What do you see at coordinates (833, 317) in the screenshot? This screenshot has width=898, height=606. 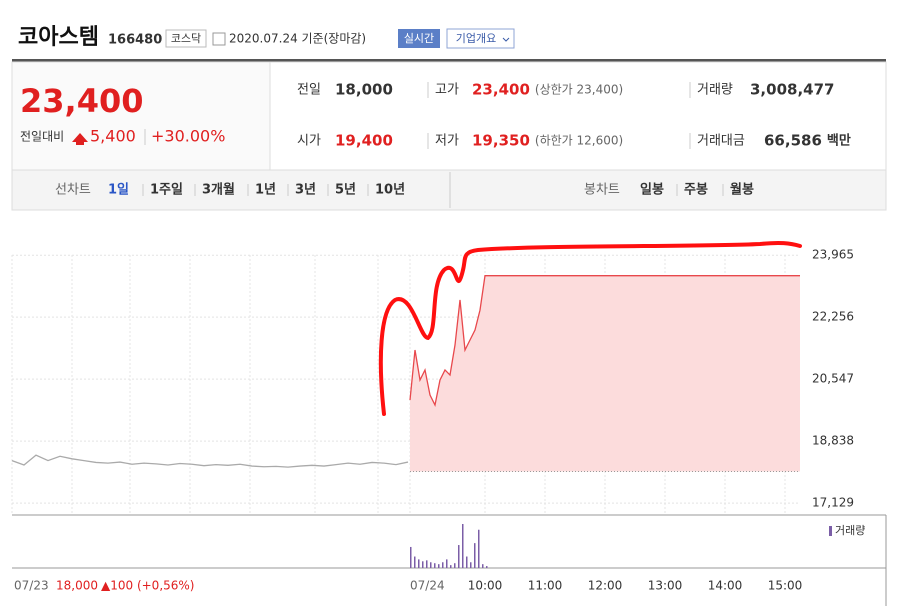 I see `y-tick-label: 22,256` at bounding box center [833, 317].